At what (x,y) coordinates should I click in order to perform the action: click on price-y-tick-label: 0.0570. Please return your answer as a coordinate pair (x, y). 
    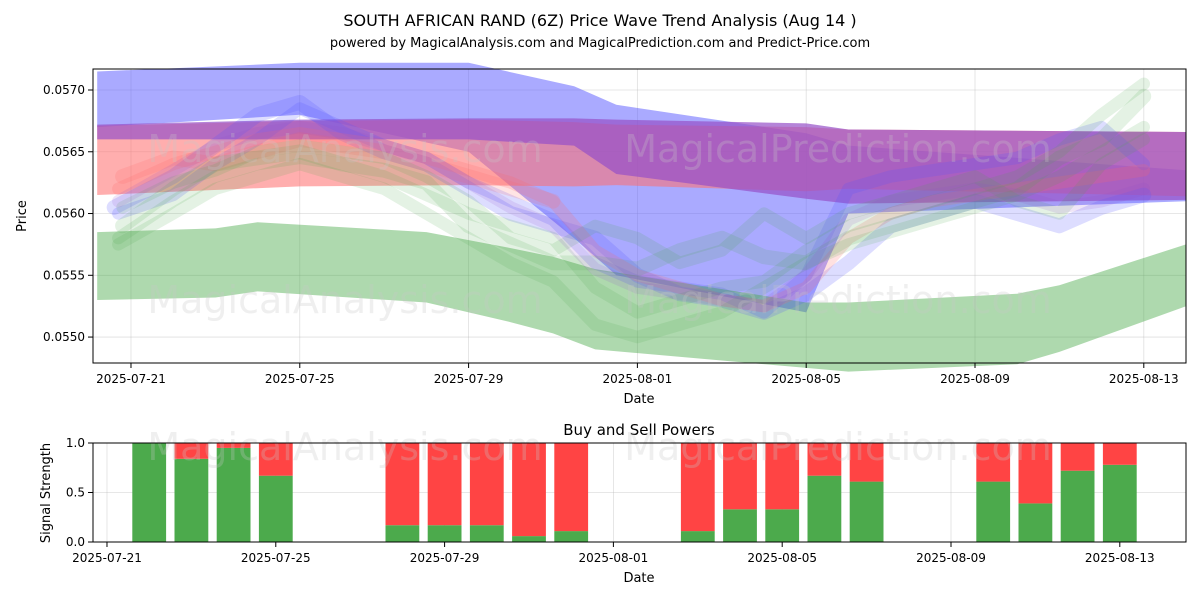
    Looking at the image, I should click on (64, 90).